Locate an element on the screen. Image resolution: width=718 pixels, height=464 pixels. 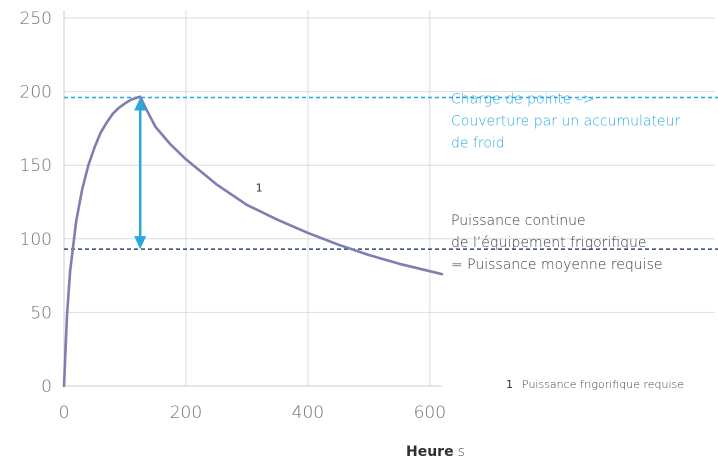
y-tick-label-150: 150 is located at coordinates (36, 166).